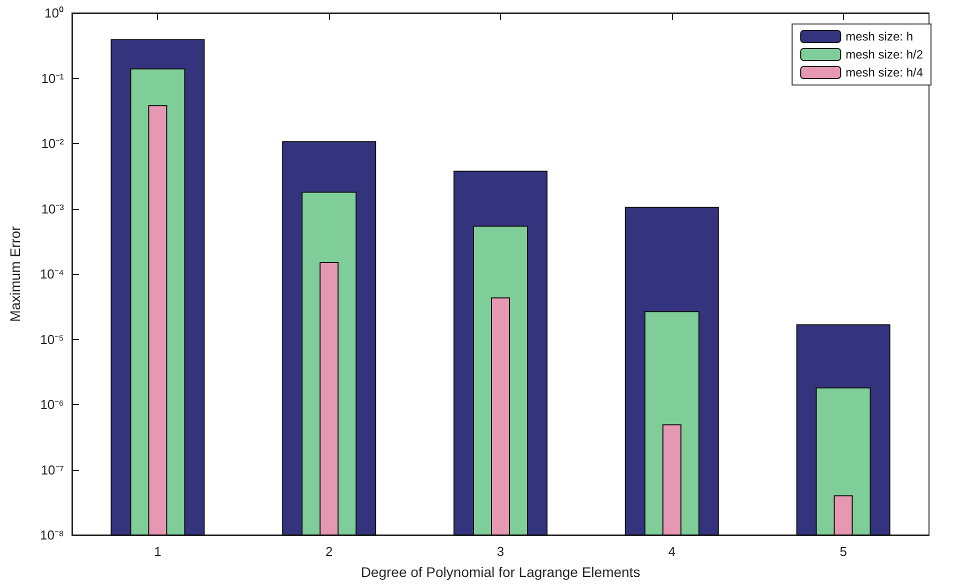 The image size is (969, 585). What do you see at coordinates (52, 274) in the screenshot?
I see `y-tick-label: 10⁻⁴` at bounding box center [52, 274].